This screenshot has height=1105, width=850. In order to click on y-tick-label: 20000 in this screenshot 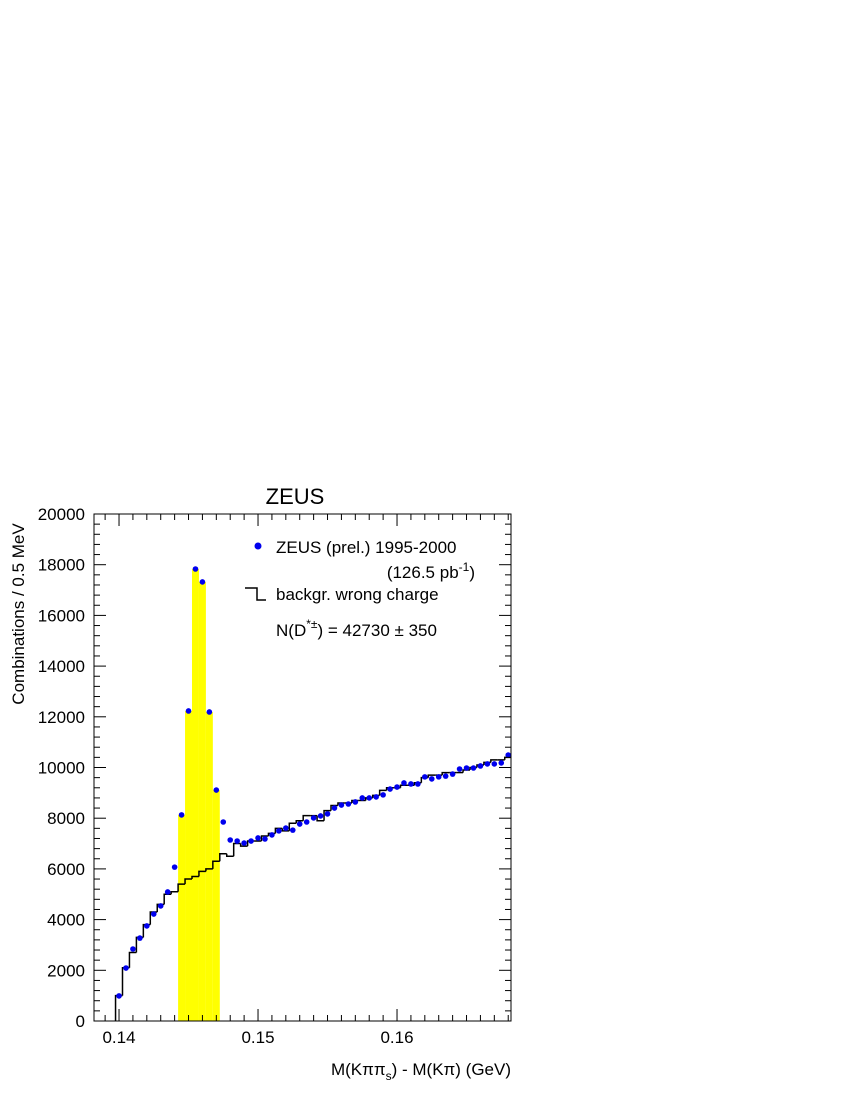, I will do `click(61, 514)`.